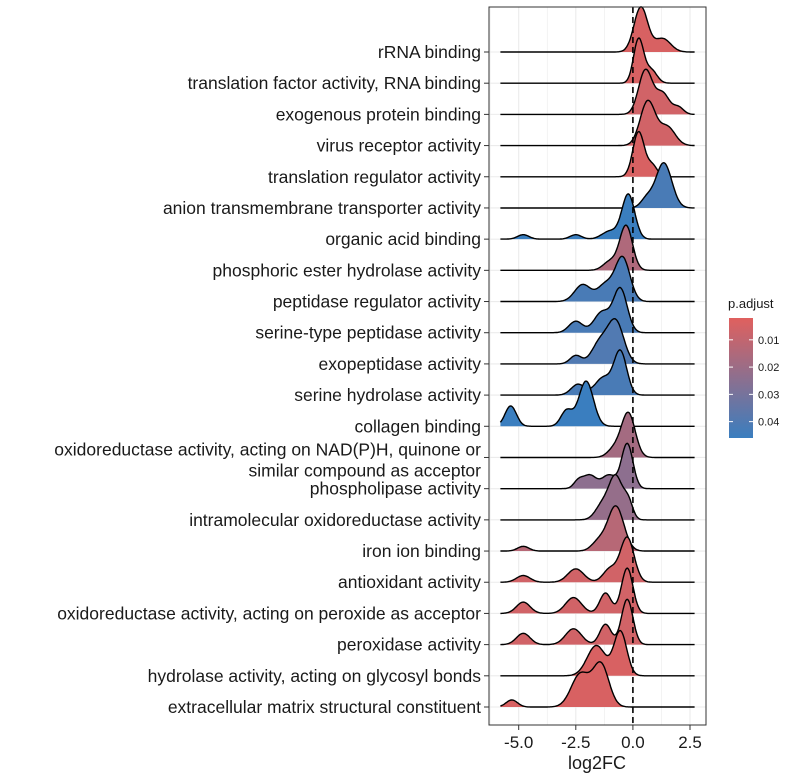  Describe the element at coordinates (518, 742) in the screenshot. I see `x-tick-label: -5.0` at that location.